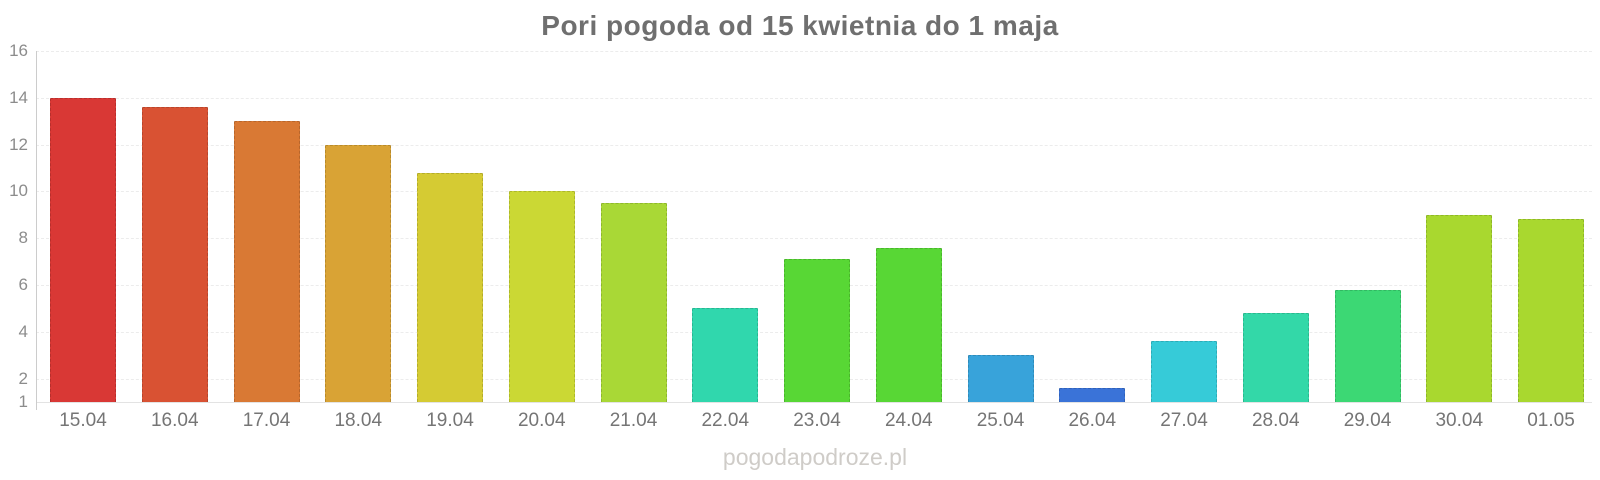 This screenshot has width=1600, height=480. I want to click on y-axis-tick-label: 12, so click(18, 144).